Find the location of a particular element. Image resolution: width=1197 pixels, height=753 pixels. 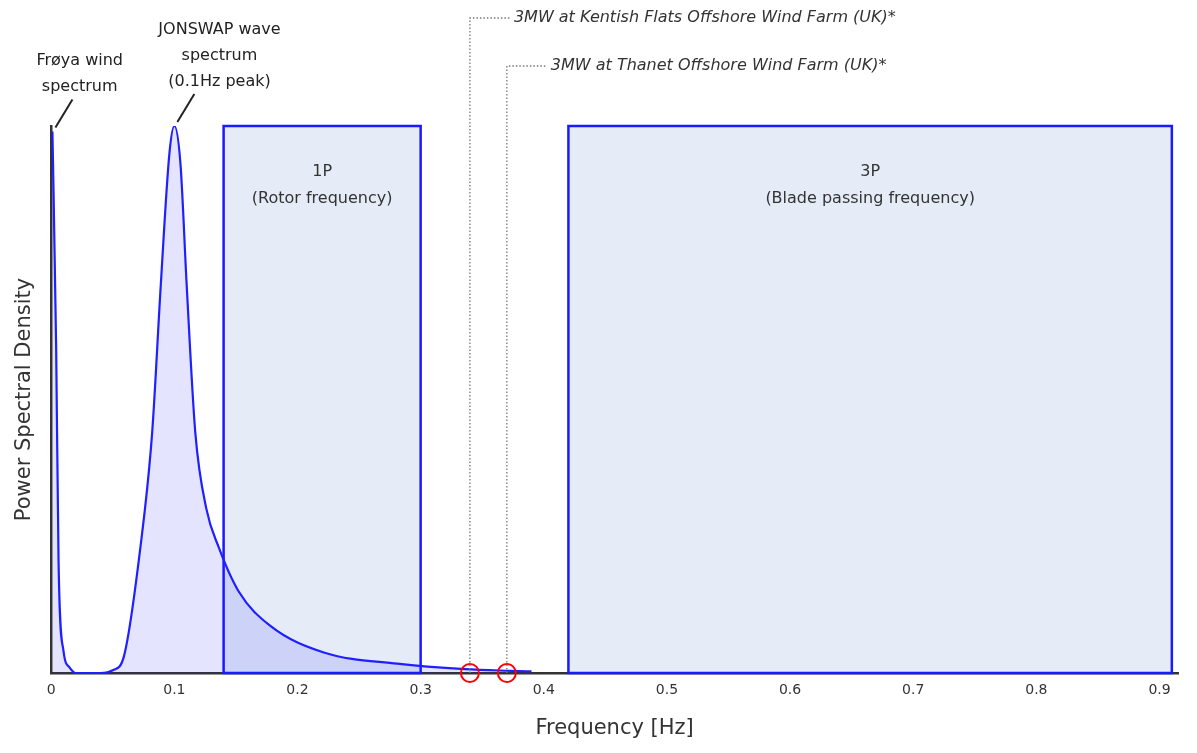

x-tick-label: 0.1 is located at coordinates (174, 689).